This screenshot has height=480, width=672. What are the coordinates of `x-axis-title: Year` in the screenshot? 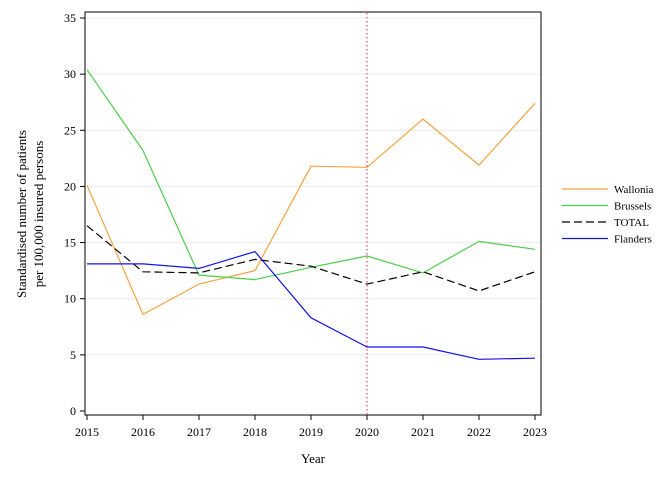 It's located at (313, 458).